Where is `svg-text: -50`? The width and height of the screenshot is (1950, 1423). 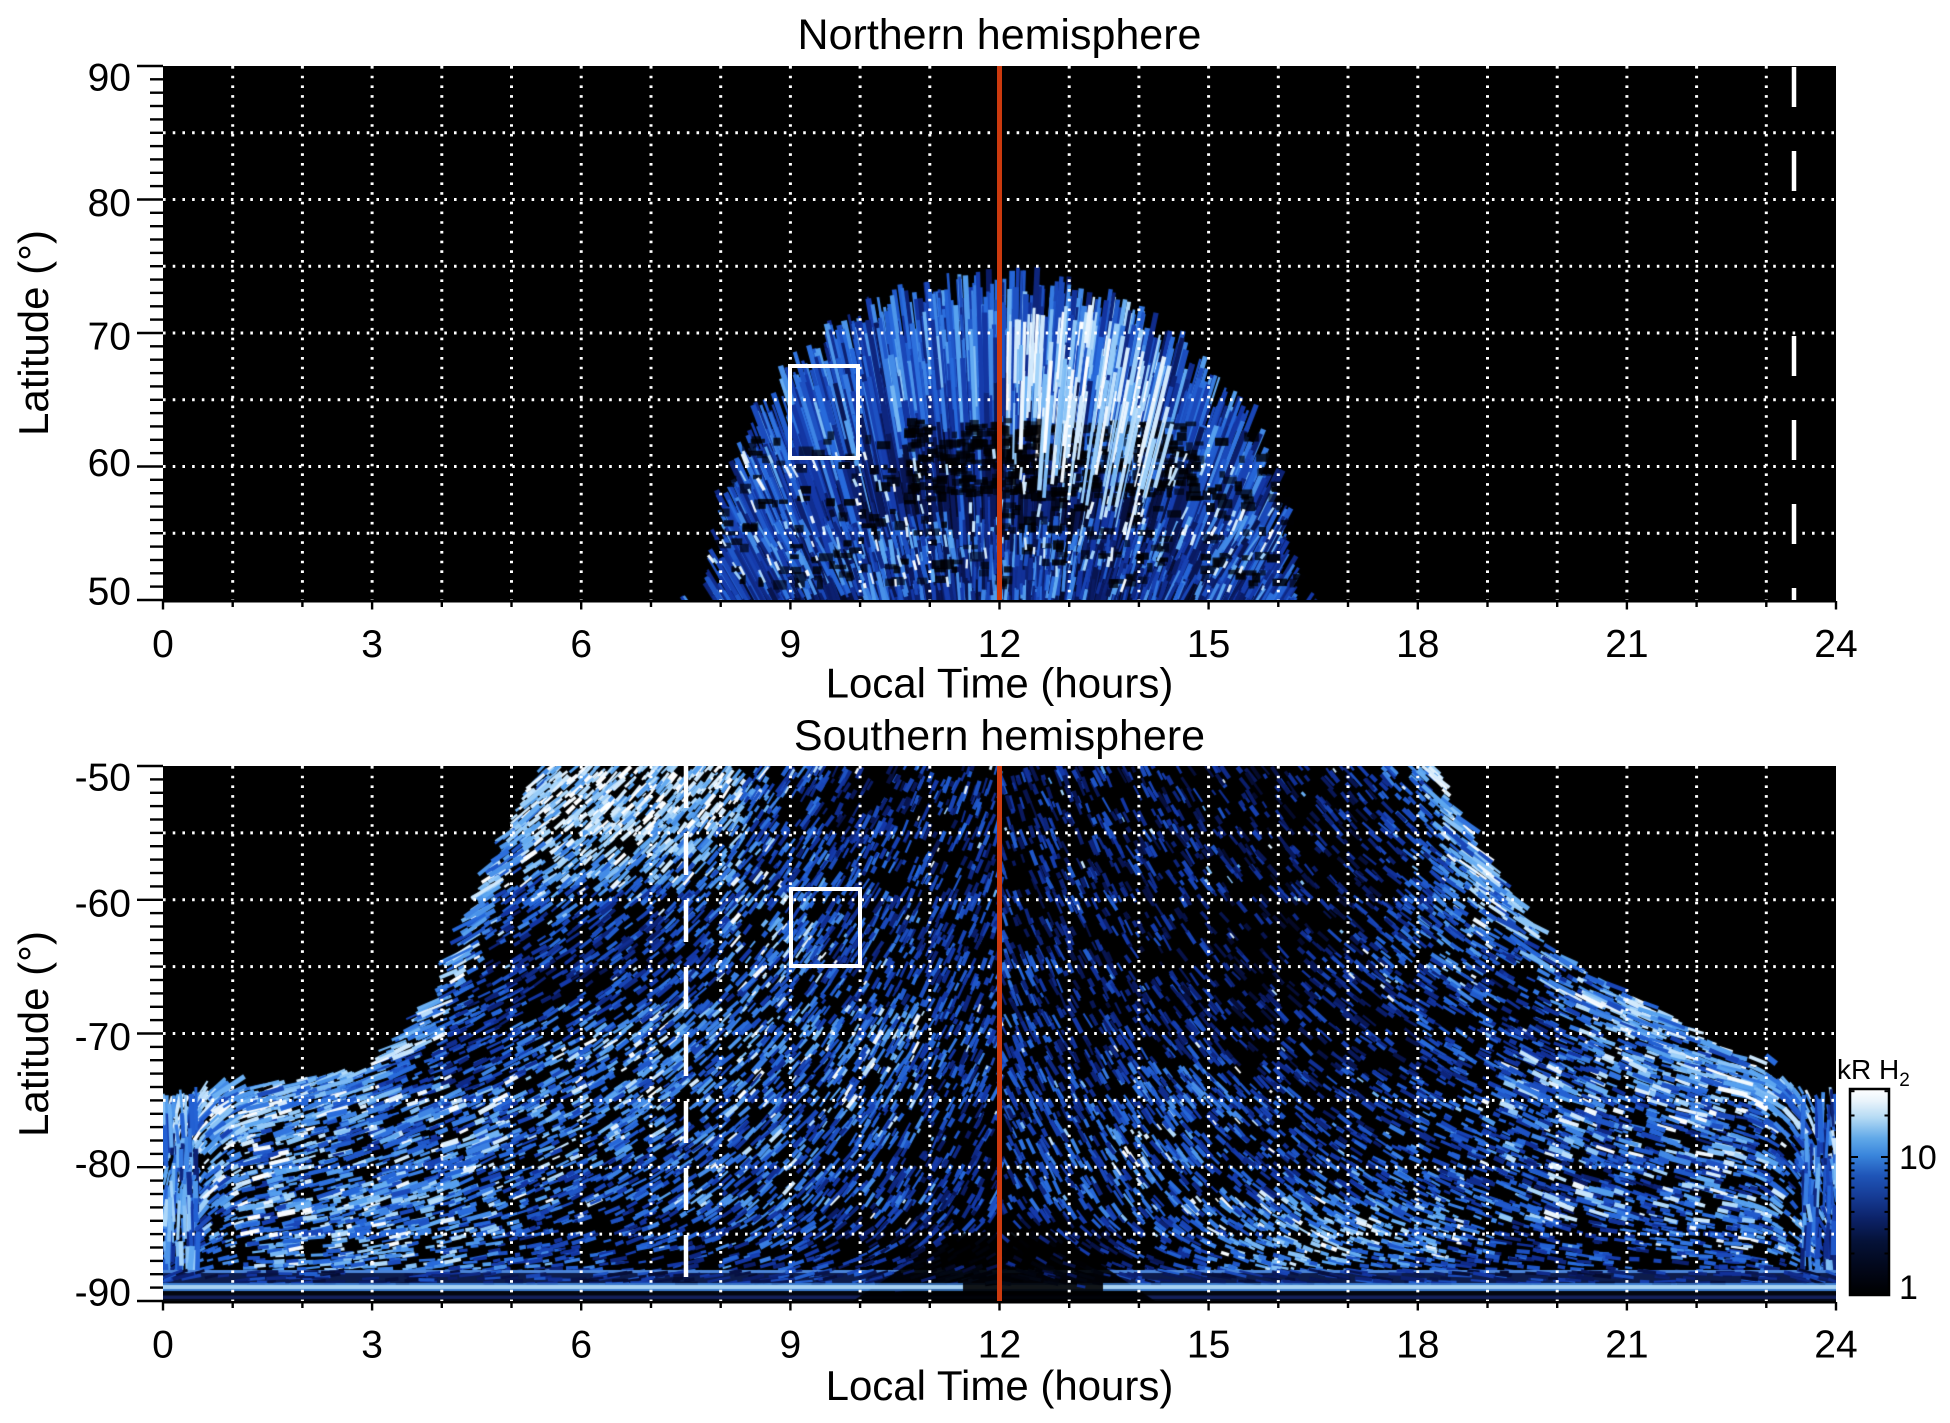
svg-text: -50 is located at coordinates (103, 778).